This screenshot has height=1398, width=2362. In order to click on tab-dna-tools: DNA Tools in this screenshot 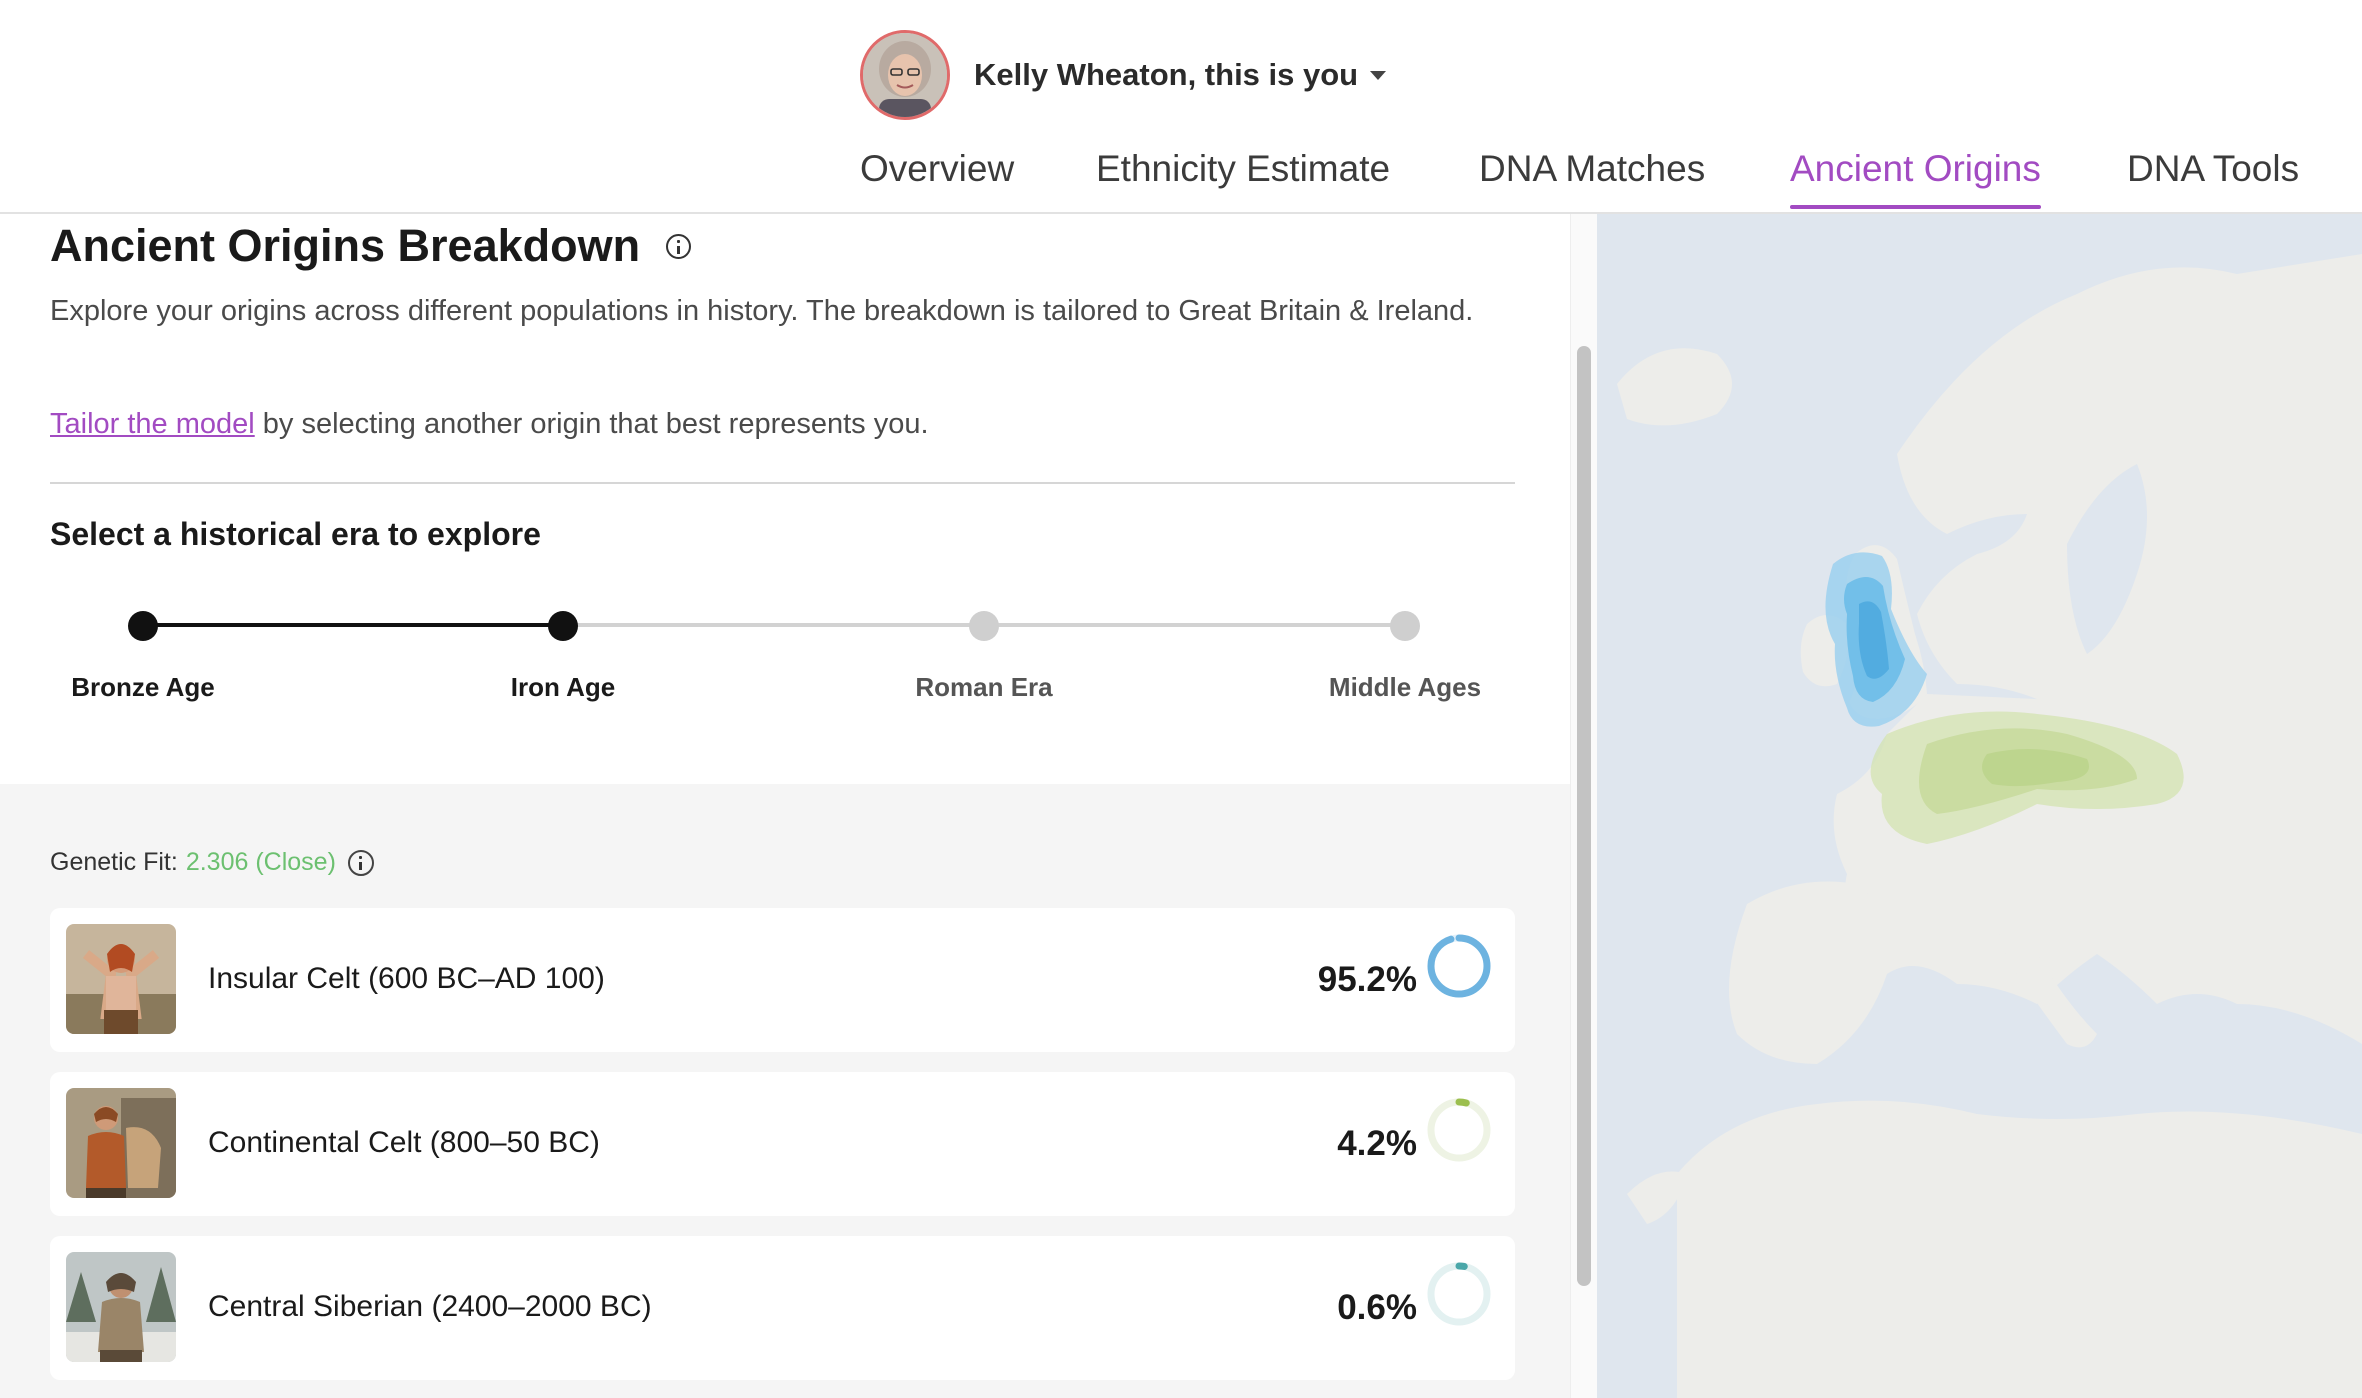, I will do `click(2213, 168)`.